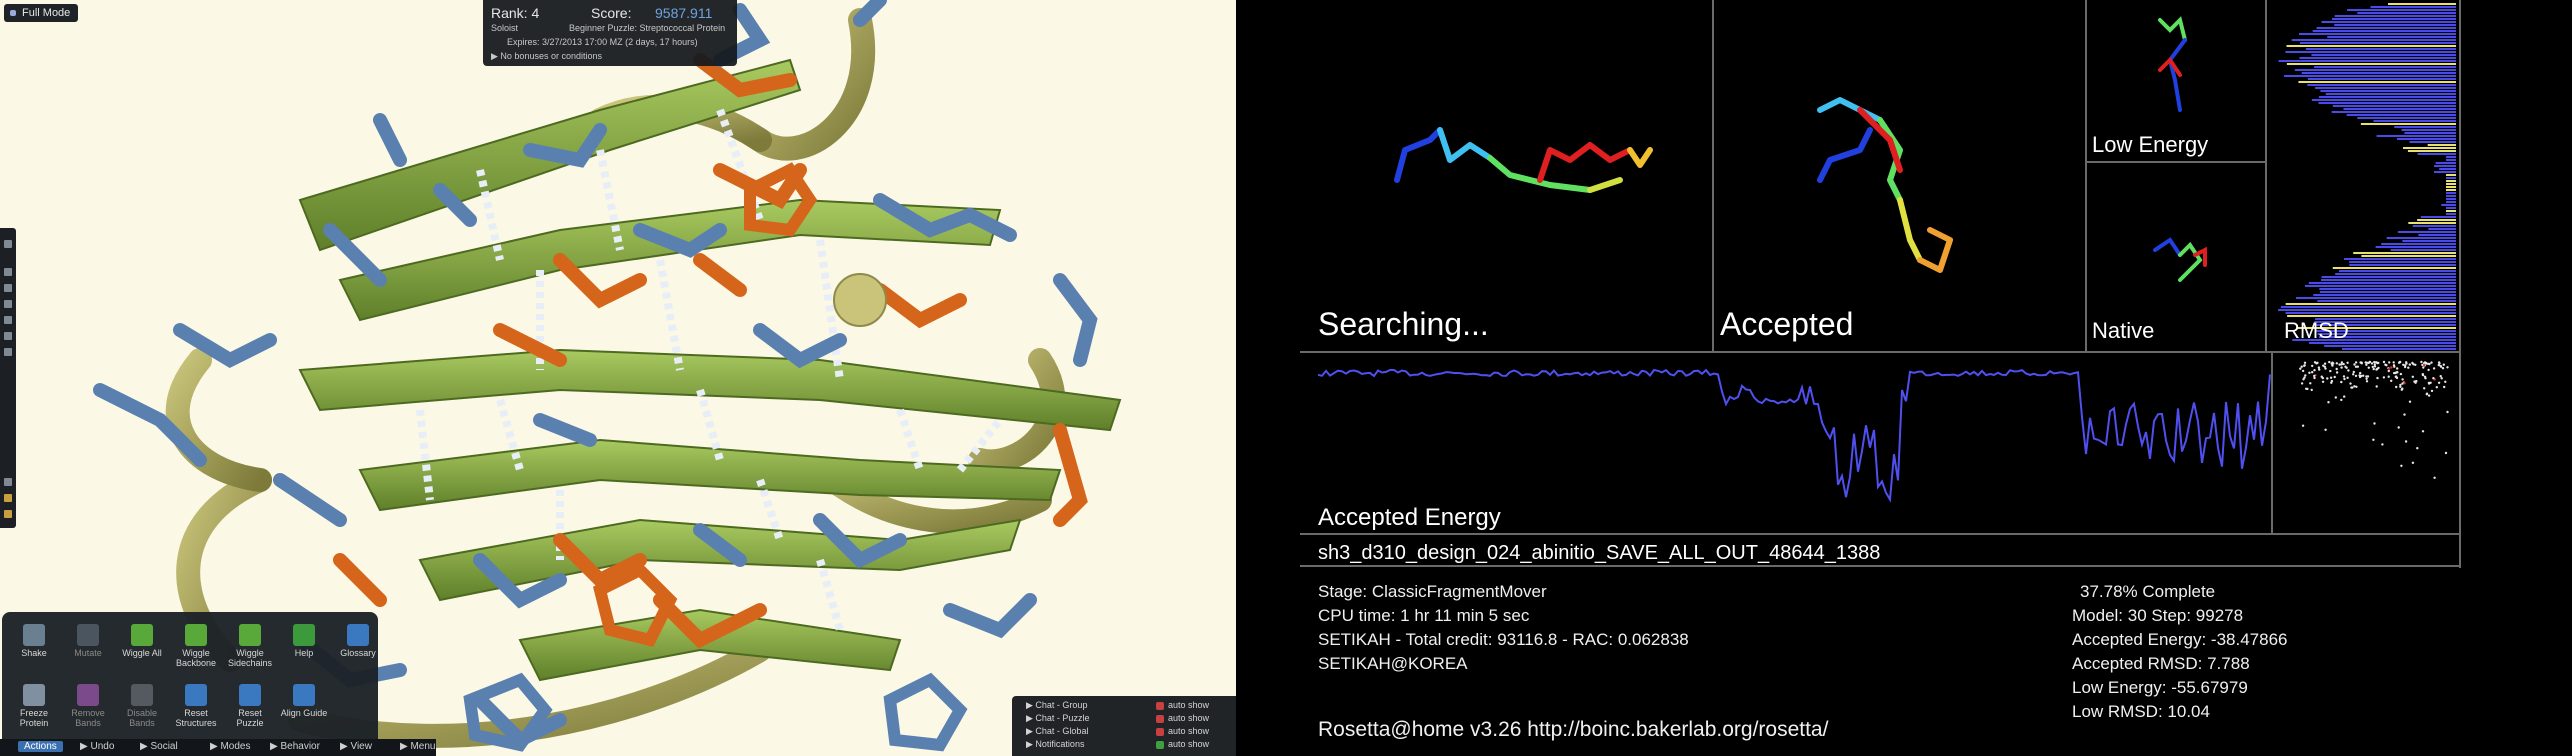 The image size is (2572, 756). Describe the element at coordinates (295, 746) in the screenshot. I see `bottom-tab-4: ▶ Behavior` at that location.